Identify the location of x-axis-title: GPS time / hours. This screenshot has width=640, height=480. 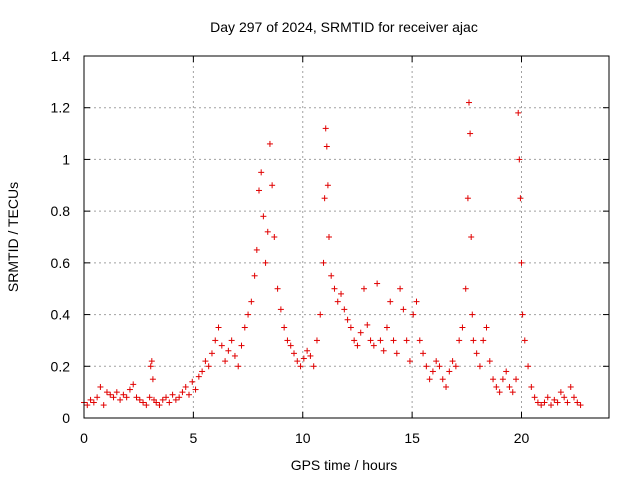
(344, 465).